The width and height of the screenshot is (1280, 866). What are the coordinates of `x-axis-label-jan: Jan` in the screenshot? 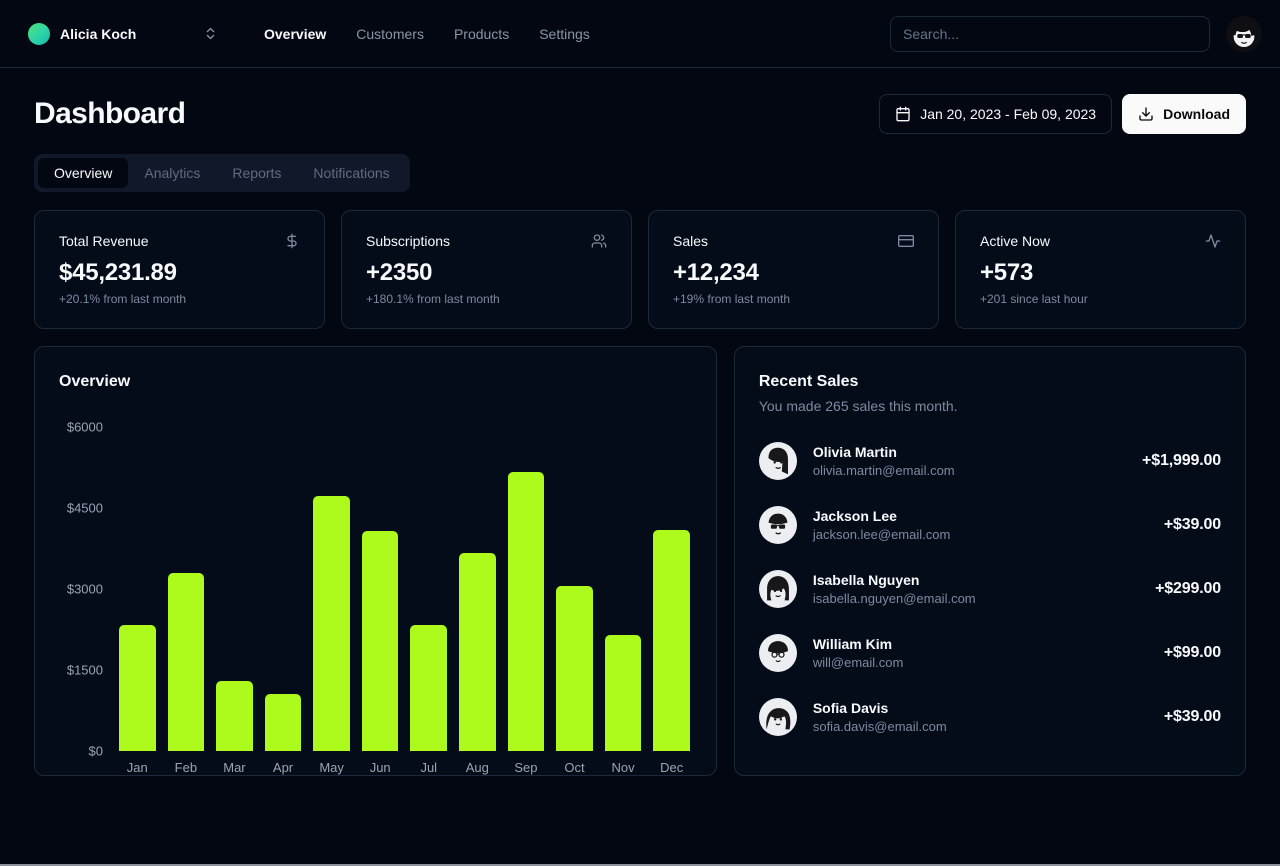 It's located at (137, 767).